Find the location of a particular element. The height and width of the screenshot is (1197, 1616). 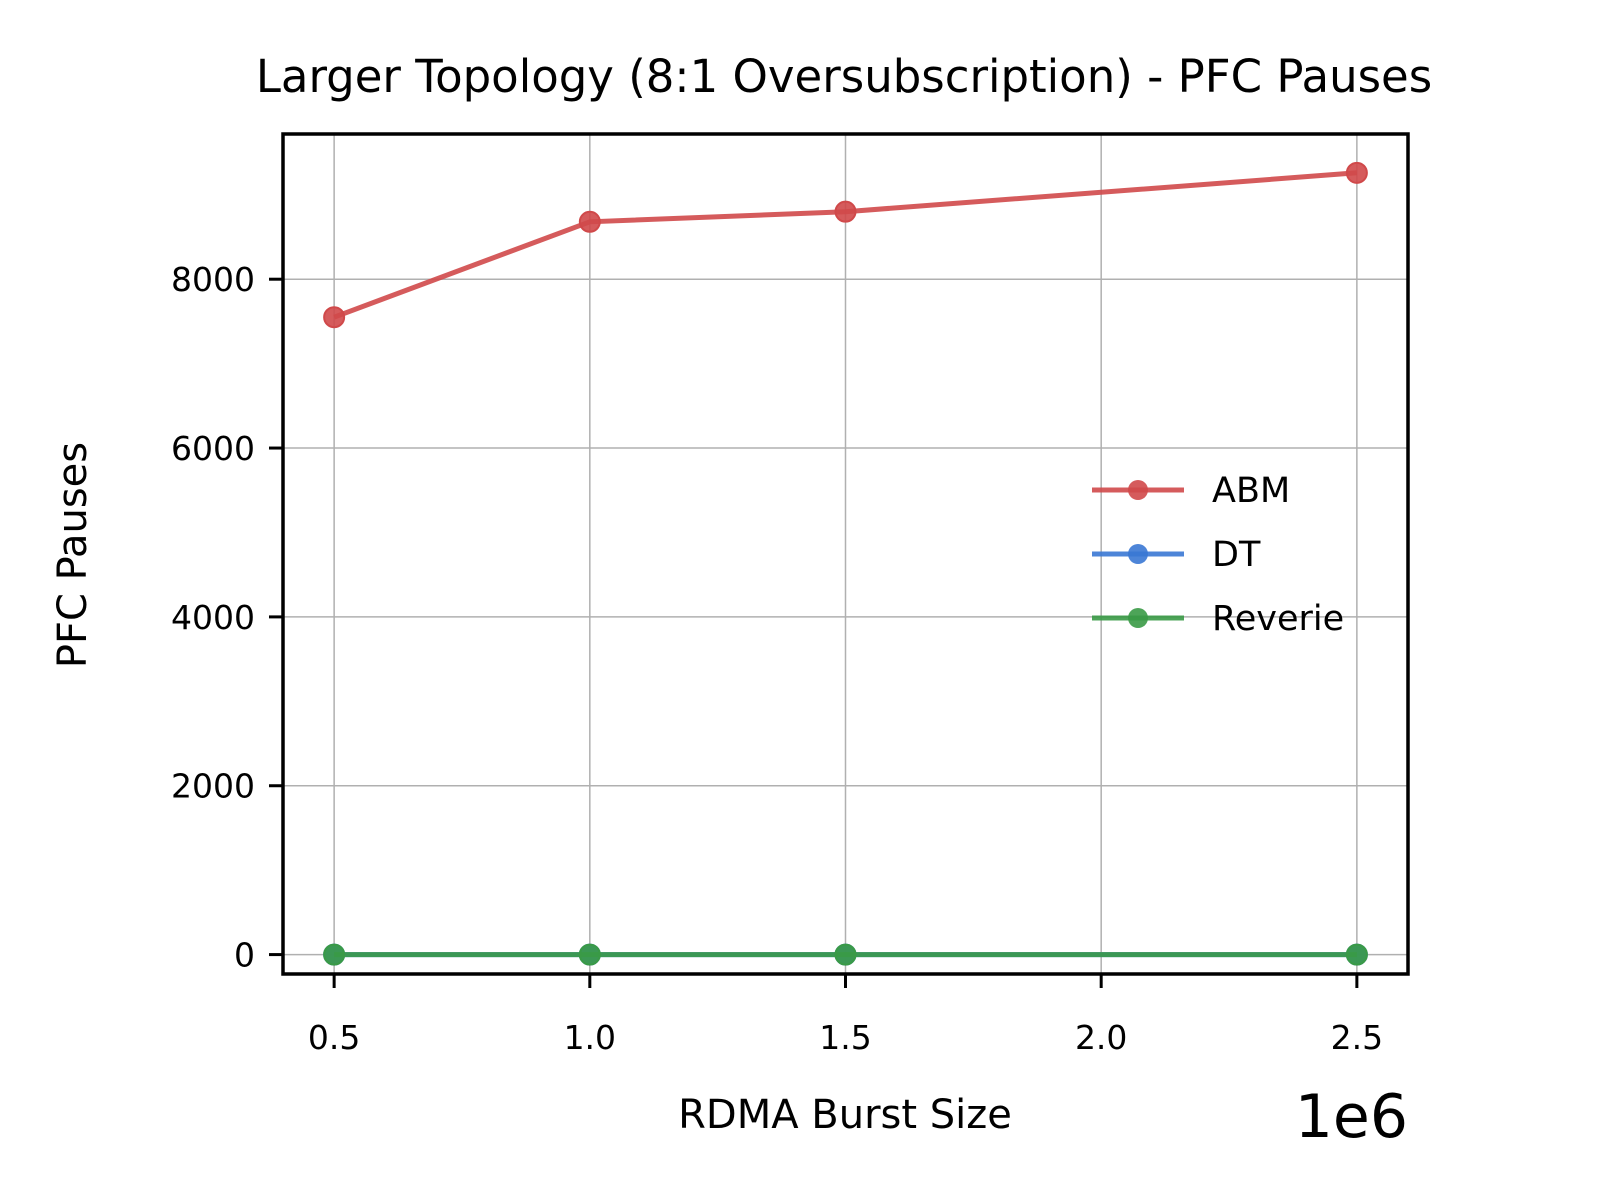

x-tick-label: 0.5 is located at coordinates (334, 1037).